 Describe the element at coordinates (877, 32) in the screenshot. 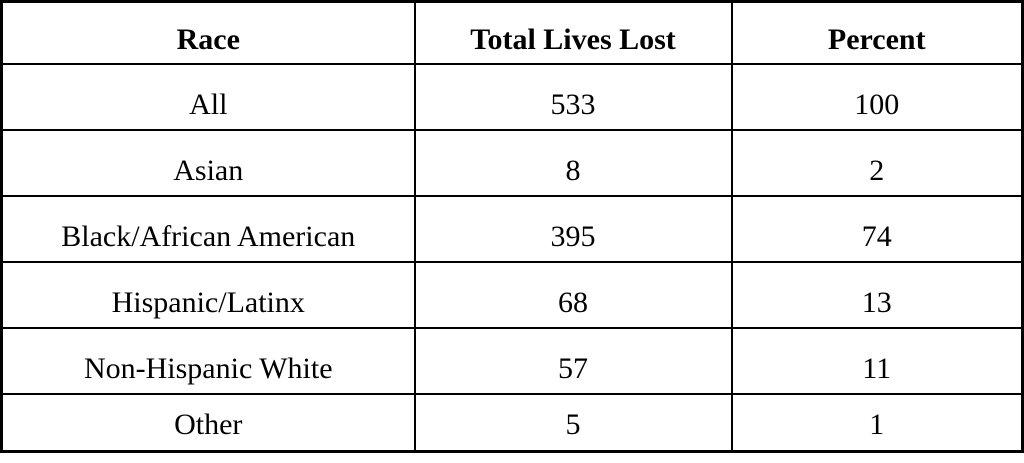

I see `column-header-percent: Percent` at that location.